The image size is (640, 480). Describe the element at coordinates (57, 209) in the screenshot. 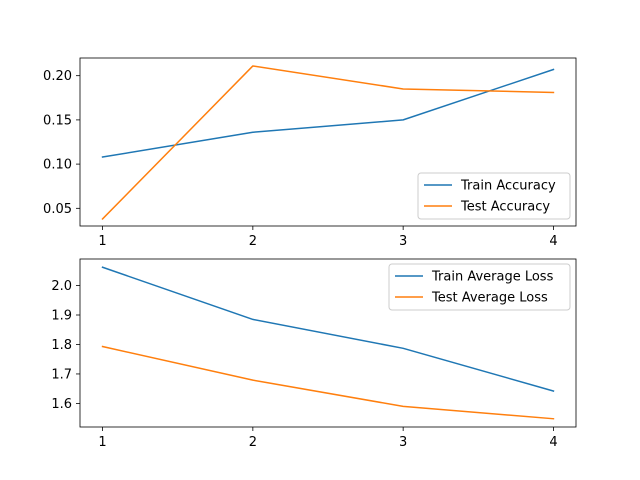

I see `y-tick-label: 0.05` at that location.